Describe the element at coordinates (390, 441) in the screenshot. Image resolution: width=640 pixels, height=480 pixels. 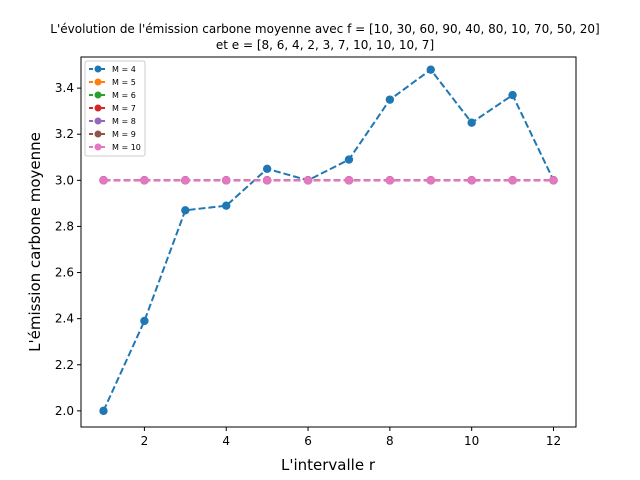
I see `x-tick-label: 8` at that location.